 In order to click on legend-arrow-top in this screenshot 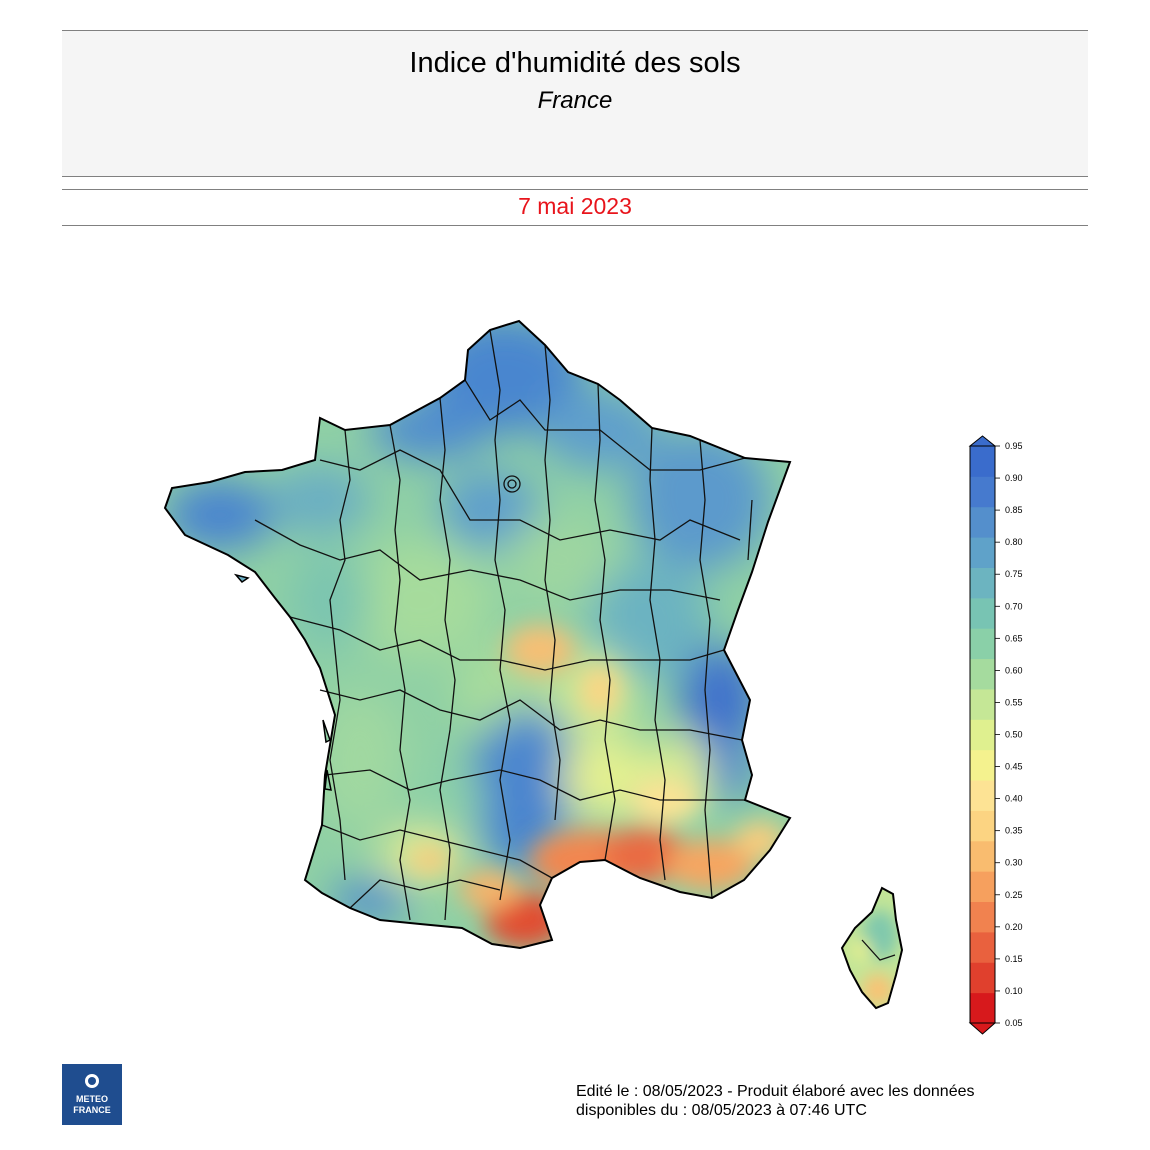, I will do `click(982, 441)`.